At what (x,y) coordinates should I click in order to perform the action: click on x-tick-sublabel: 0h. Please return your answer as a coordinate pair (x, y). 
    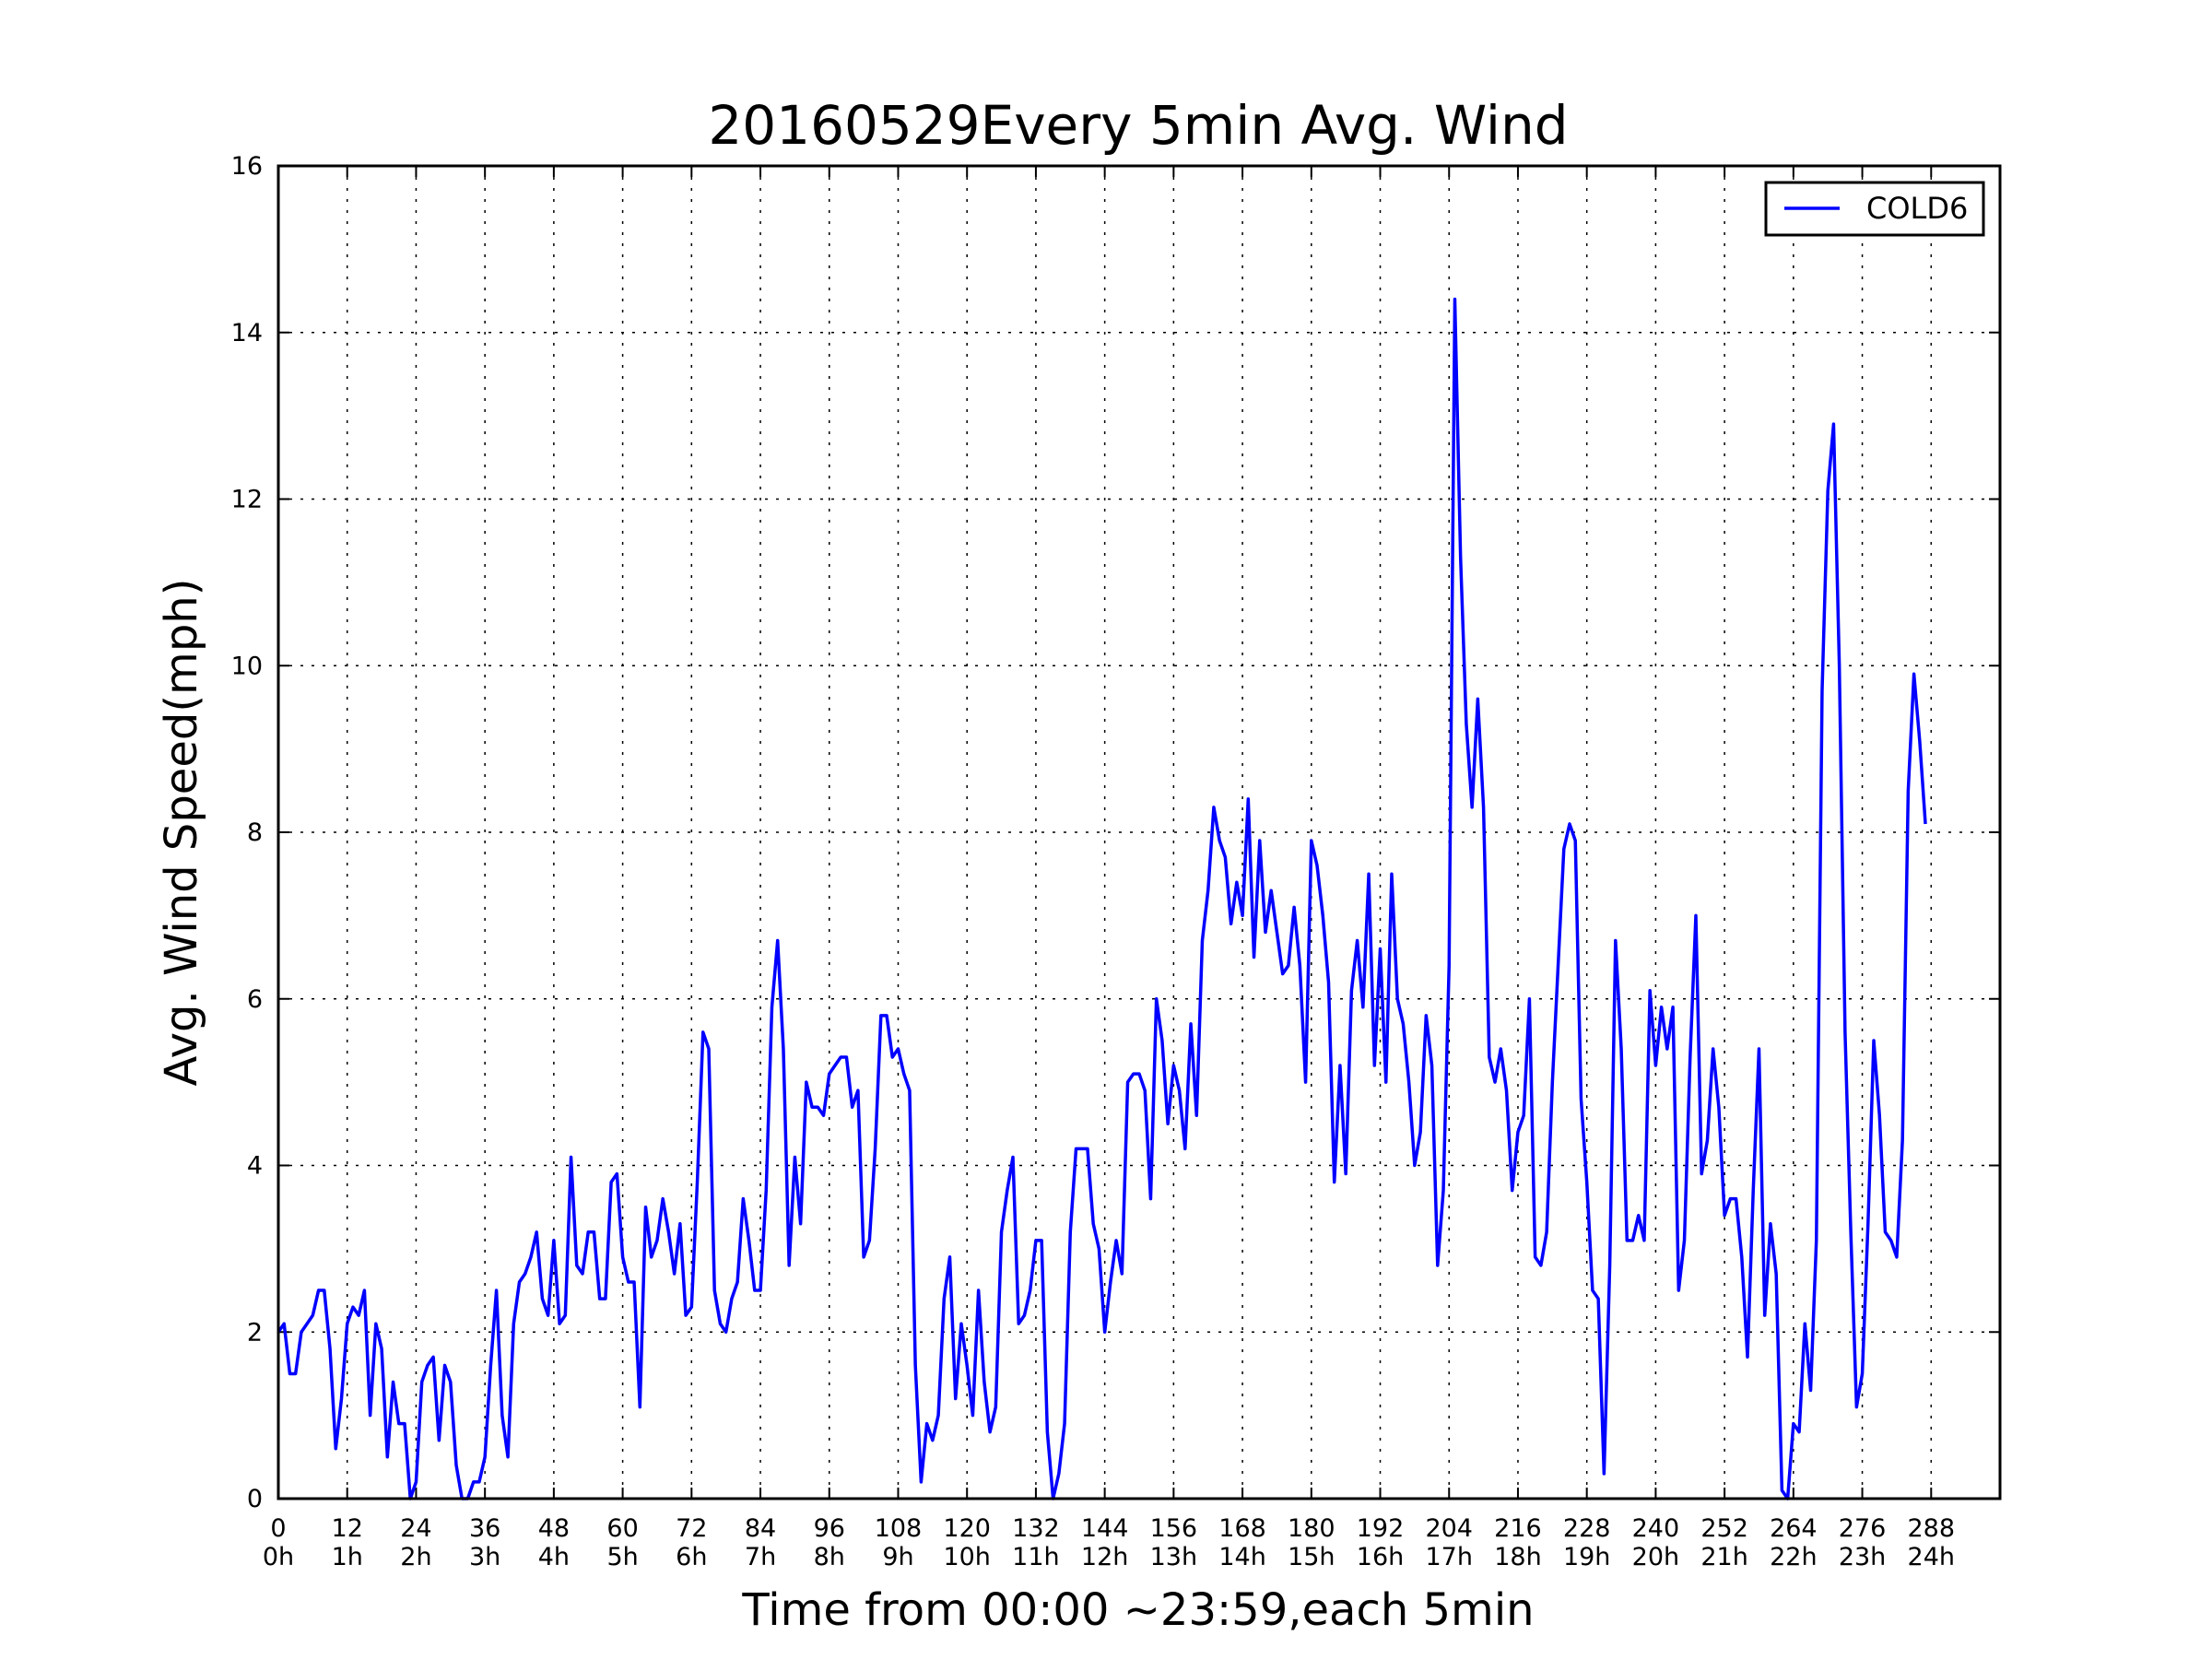
    Looking at the image, I should click on (278, 1557).